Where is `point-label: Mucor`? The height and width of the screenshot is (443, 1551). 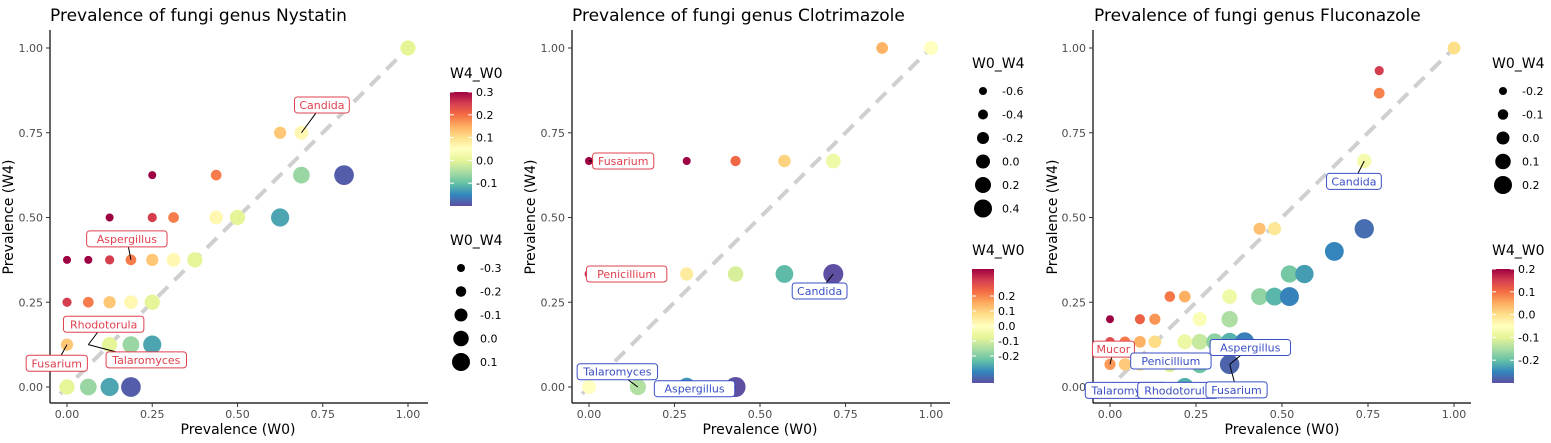
point-label: Mucor is located at coordinates (1114, 349).